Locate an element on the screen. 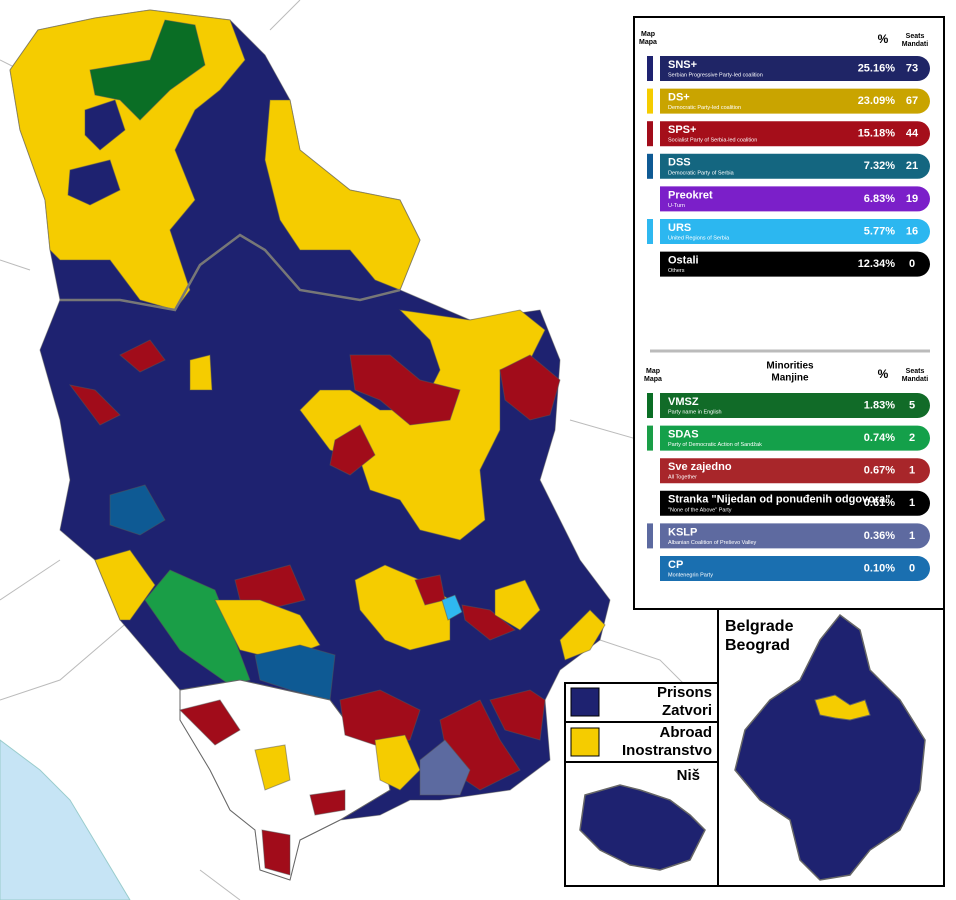  belgrade-inset: Belgrade Beograd is located at coordinates (831, 747).